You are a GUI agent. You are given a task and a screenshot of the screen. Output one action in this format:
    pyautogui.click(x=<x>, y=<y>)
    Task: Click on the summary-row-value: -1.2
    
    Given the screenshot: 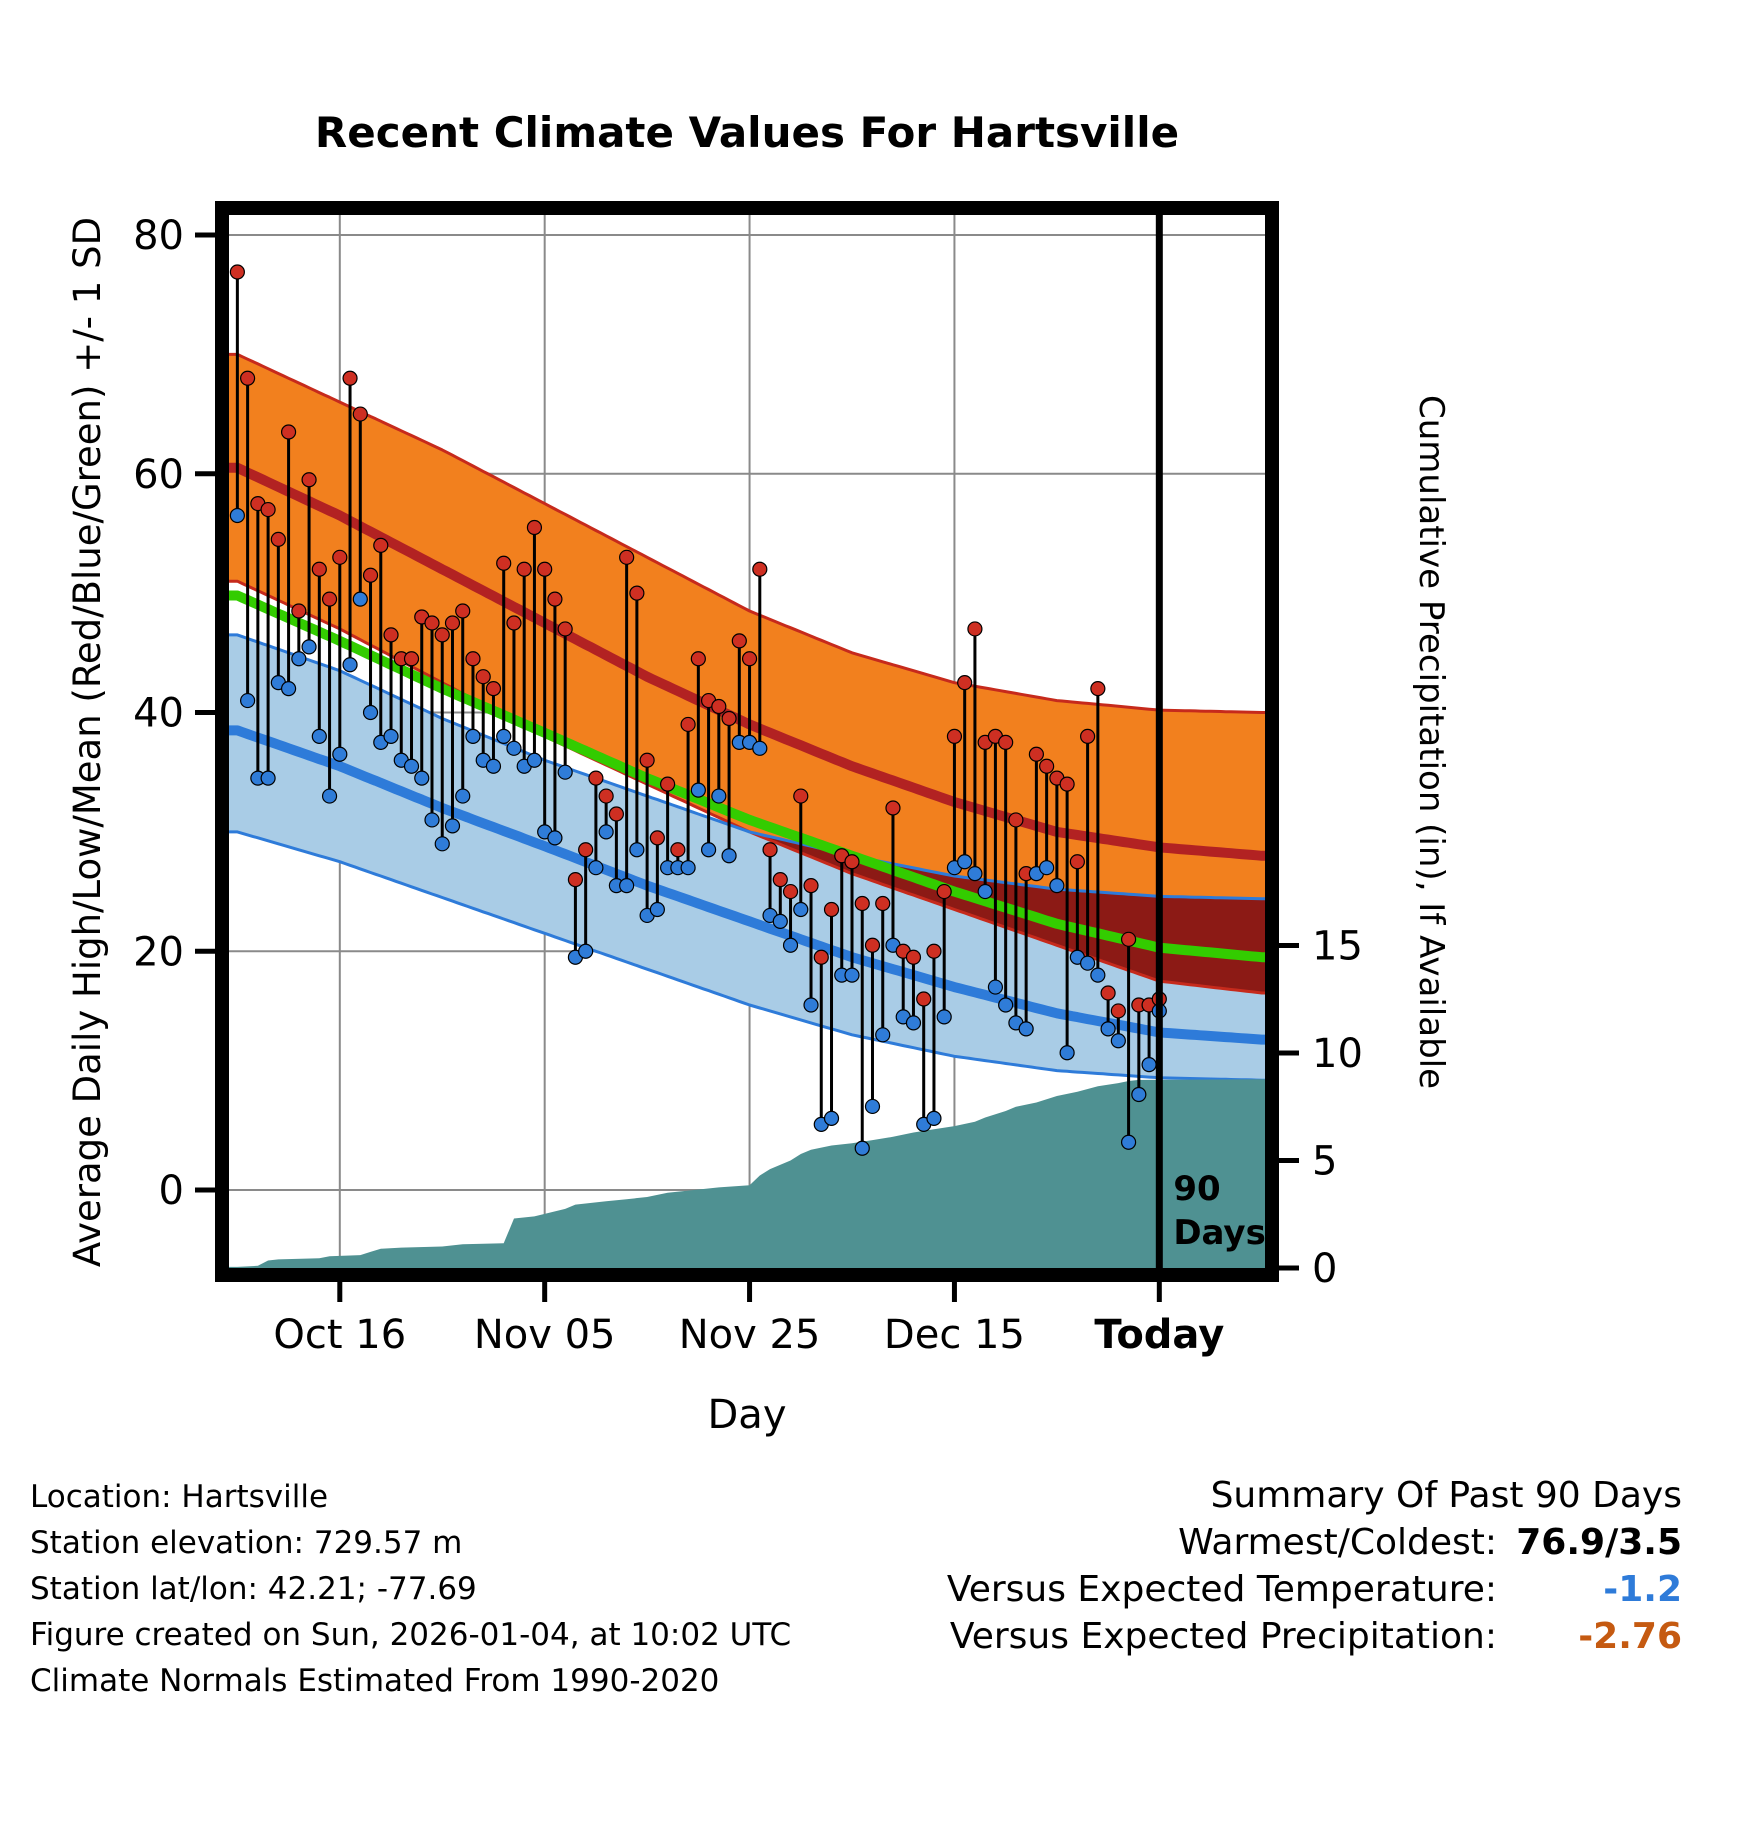 What is the action you would take?
    pyautogui.click(x=1642, y=1589)
    